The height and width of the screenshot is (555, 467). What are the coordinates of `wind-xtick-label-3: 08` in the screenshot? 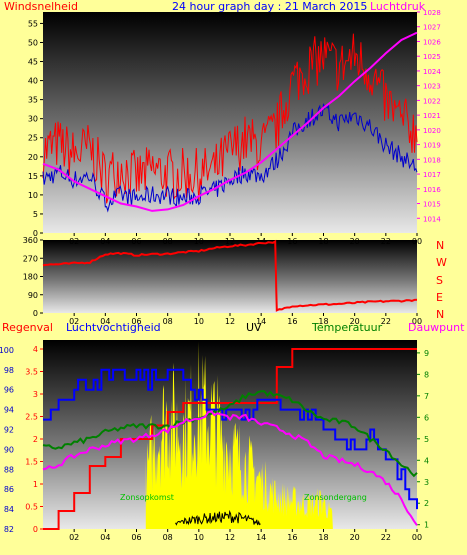 It's located at (168, 241).